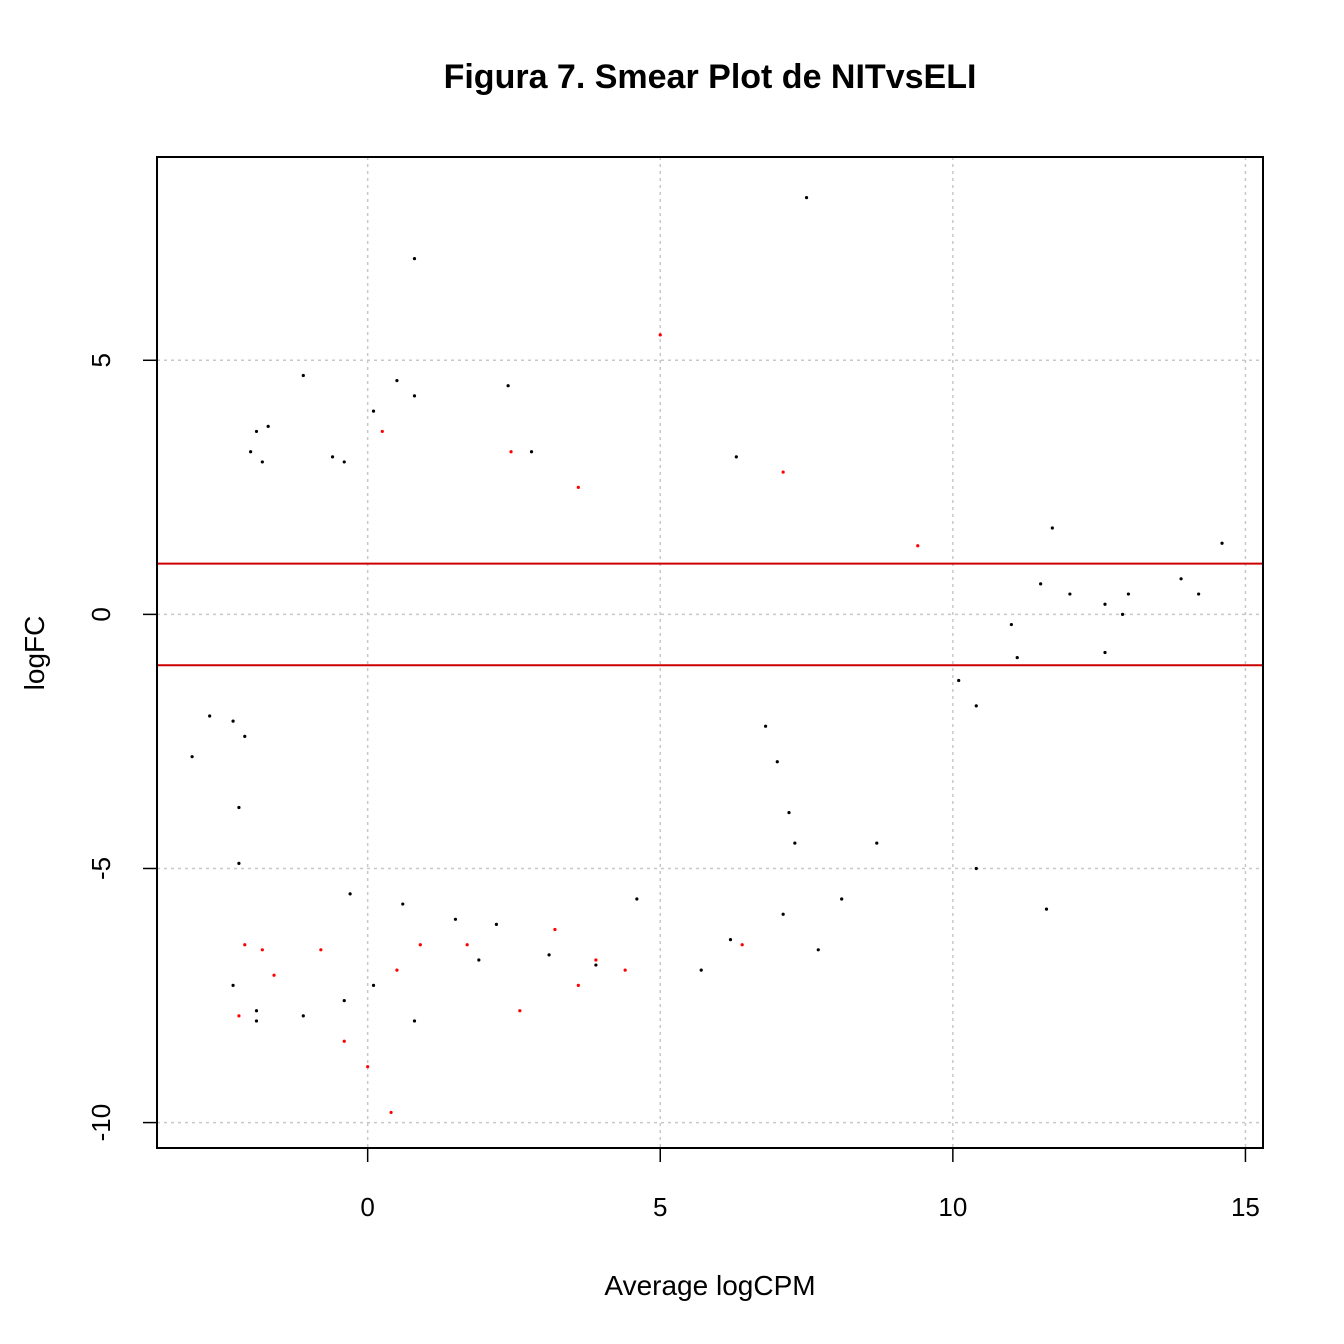 The width and height of the screenshot is (1344, 1344). What do you see at coordinates (660, 1207) in the screenshot?
I see `x-tick-label: 5` at bounding box center [660, 1207].